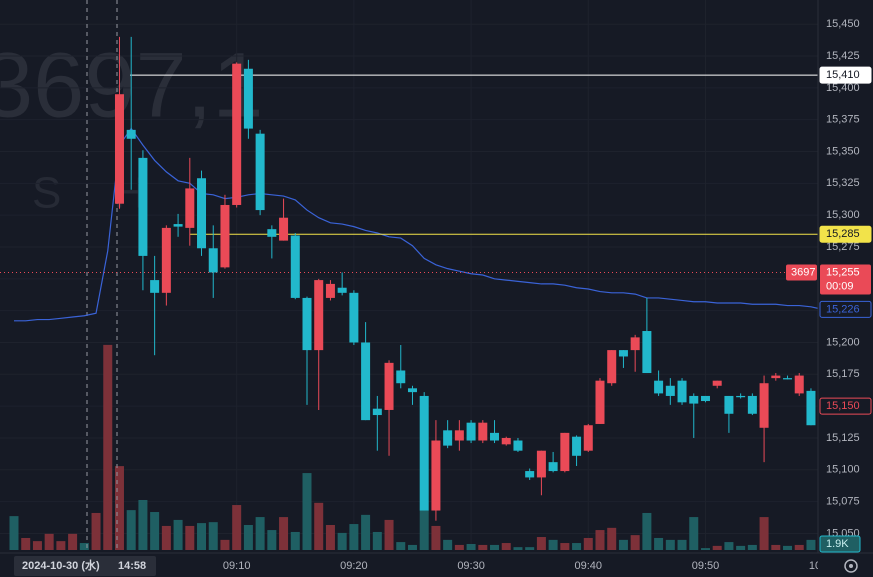 The height and width of the screenshot is (577, 873). I want to click on current-price-box, so click(845, 279).